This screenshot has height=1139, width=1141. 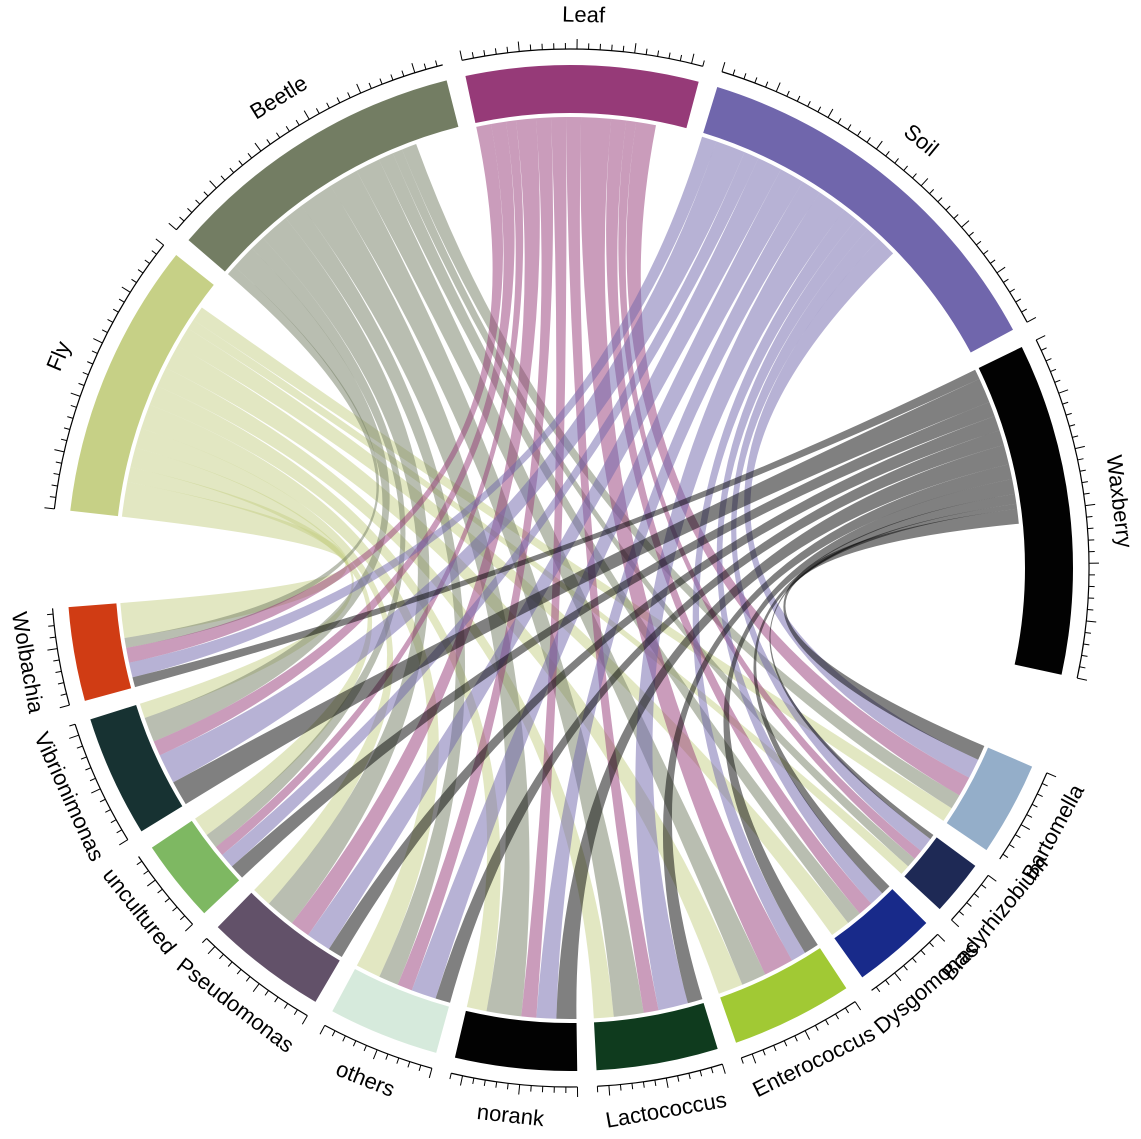 What do you see at coordinates (240, 593) in the screenshot?
I see `ribbon-fly-vibrionimonas` at bounding box center [240, 593].